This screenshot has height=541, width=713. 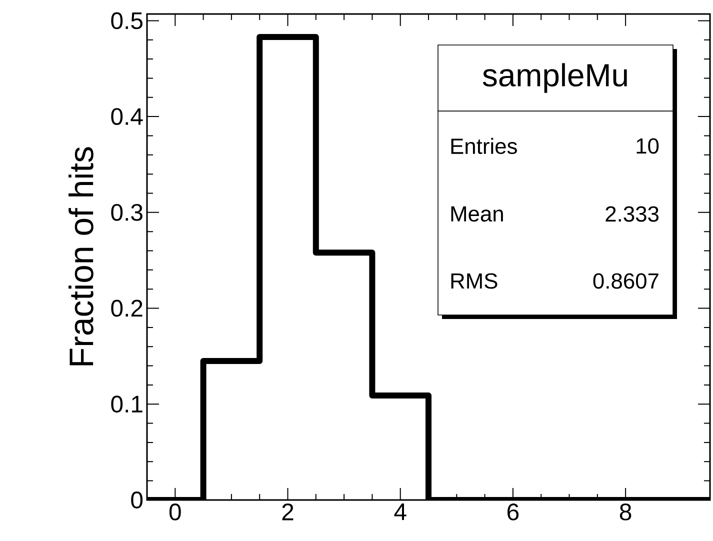 What do you see at coordinates (484, 146) in the screenshot?
I see `annotation: Entries` at bounding box center [484, 146].